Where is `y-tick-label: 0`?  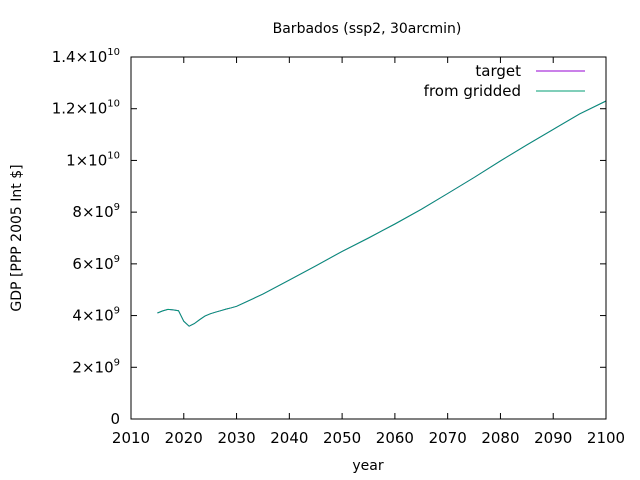 y-tick-label: 0 is located at coordinates (115, 419).